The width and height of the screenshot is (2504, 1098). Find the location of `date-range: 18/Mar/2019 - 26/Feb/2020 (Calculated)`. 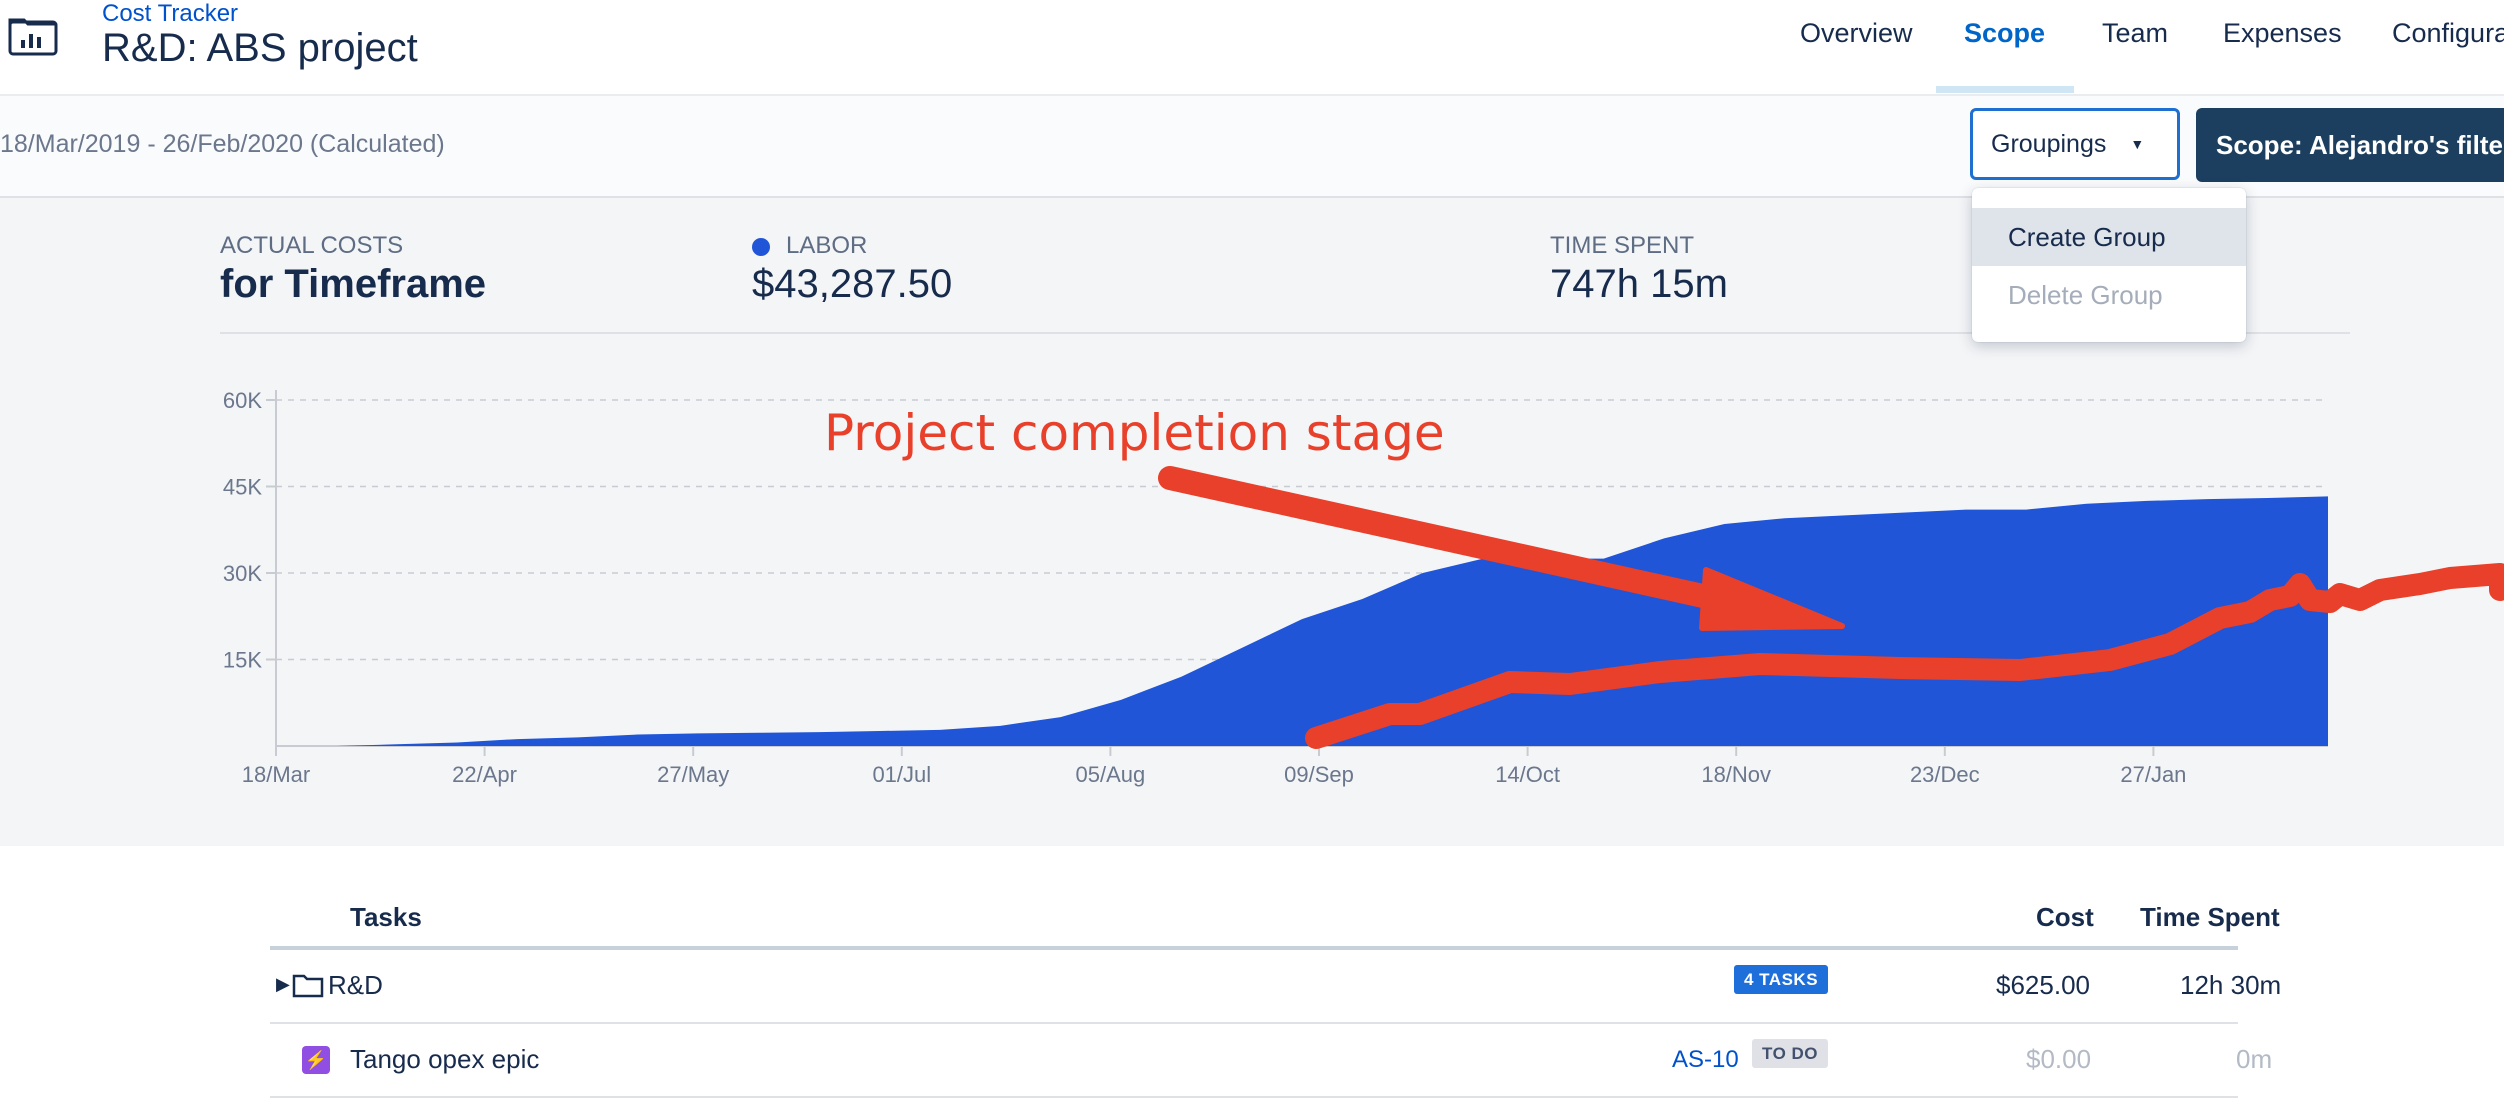

date-range: 18/Mar/2019 - 26/Feb/2020 (Calculated) is located at coordinates (222, 144).